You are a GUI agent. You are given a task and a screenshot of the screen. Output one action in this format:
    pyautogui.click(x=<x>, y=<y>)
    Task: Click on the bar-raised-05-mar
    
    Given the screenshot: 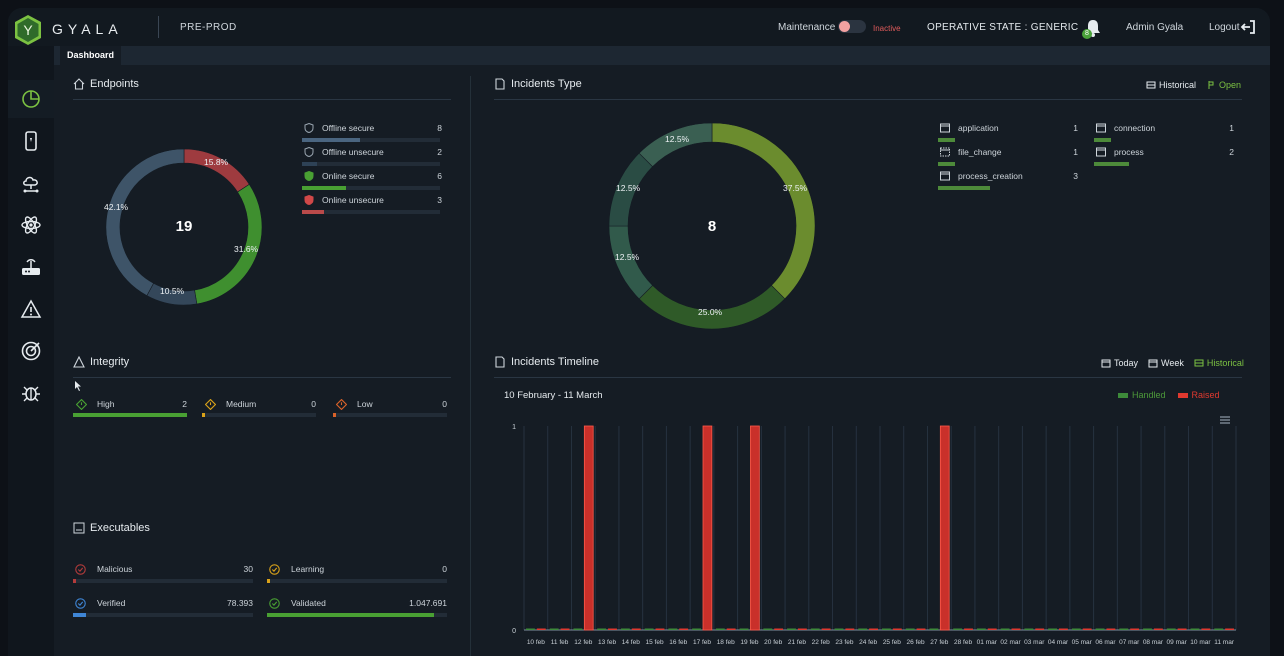 What is the action you would take?
    pyautogui.click(x=1087, y=629)
    